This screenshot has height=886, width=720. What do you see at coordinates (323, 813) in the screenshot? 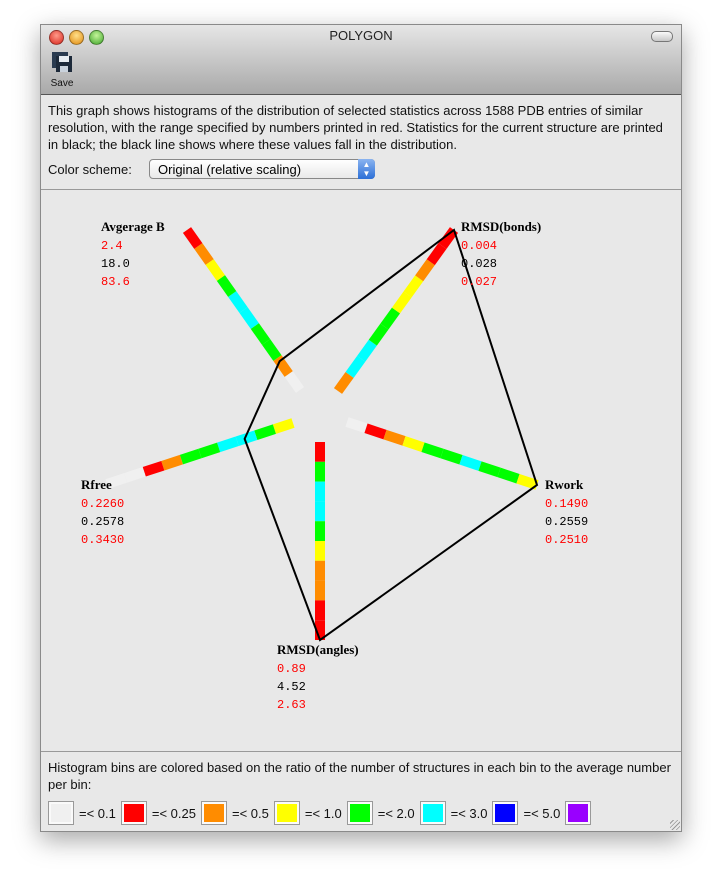
I see `legend-label: =< 1.0` at bounding box center [323, 813].